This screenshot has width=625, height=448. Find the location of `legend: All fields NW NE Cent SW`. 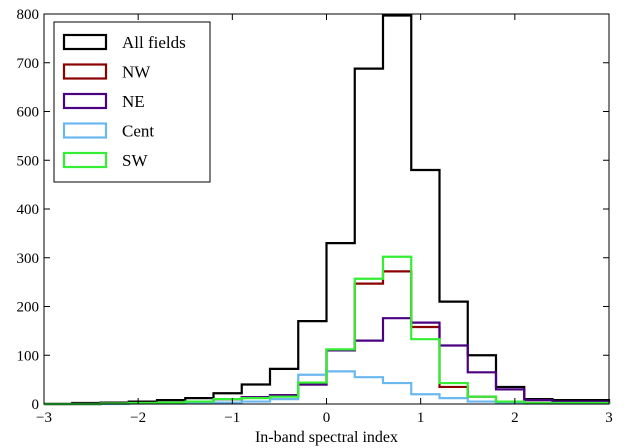

legend: All fields NW NE Cent SW is located at coordinates (132, 102).